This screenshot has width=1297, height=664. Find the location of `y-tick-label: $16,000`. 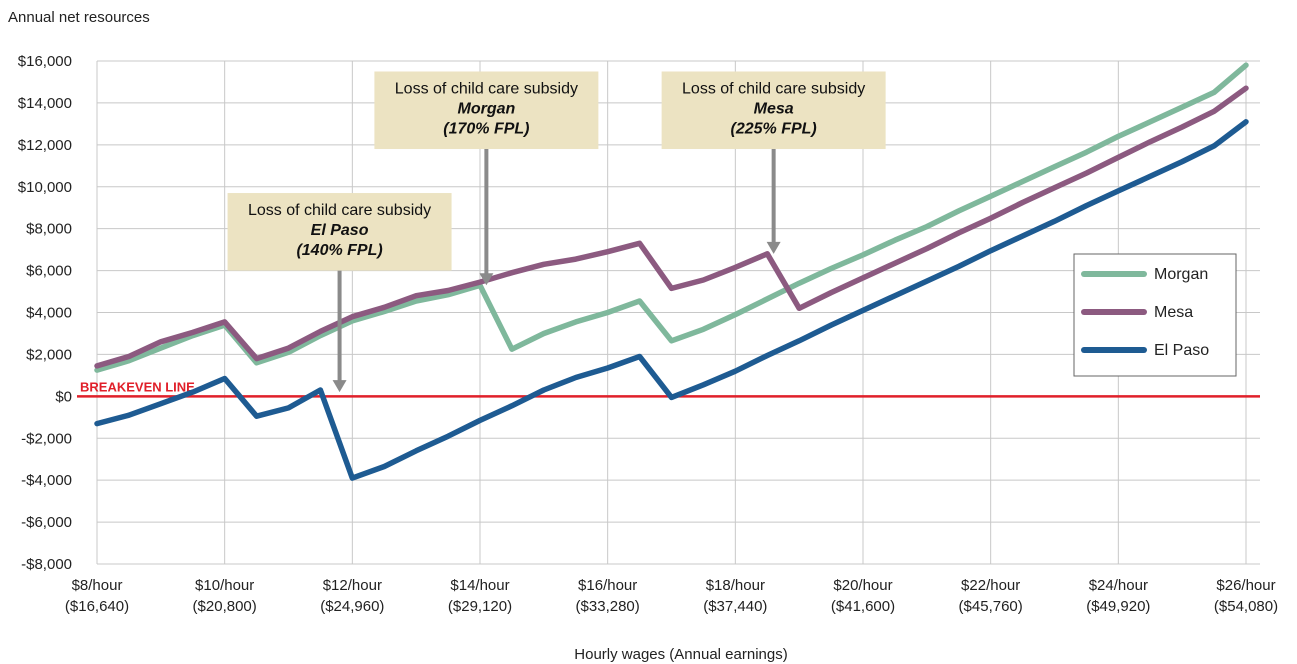

y-tick-label: $16,000 is located at coordinates (45, 61).